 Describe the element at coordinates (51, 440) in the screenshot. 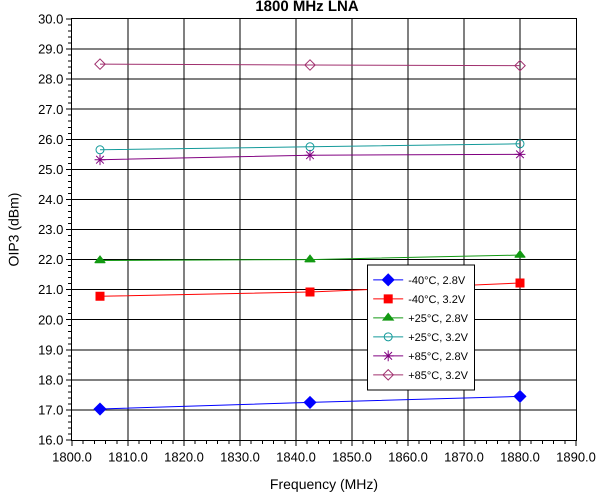

I see `y-tick-label: 16.0` at that location.